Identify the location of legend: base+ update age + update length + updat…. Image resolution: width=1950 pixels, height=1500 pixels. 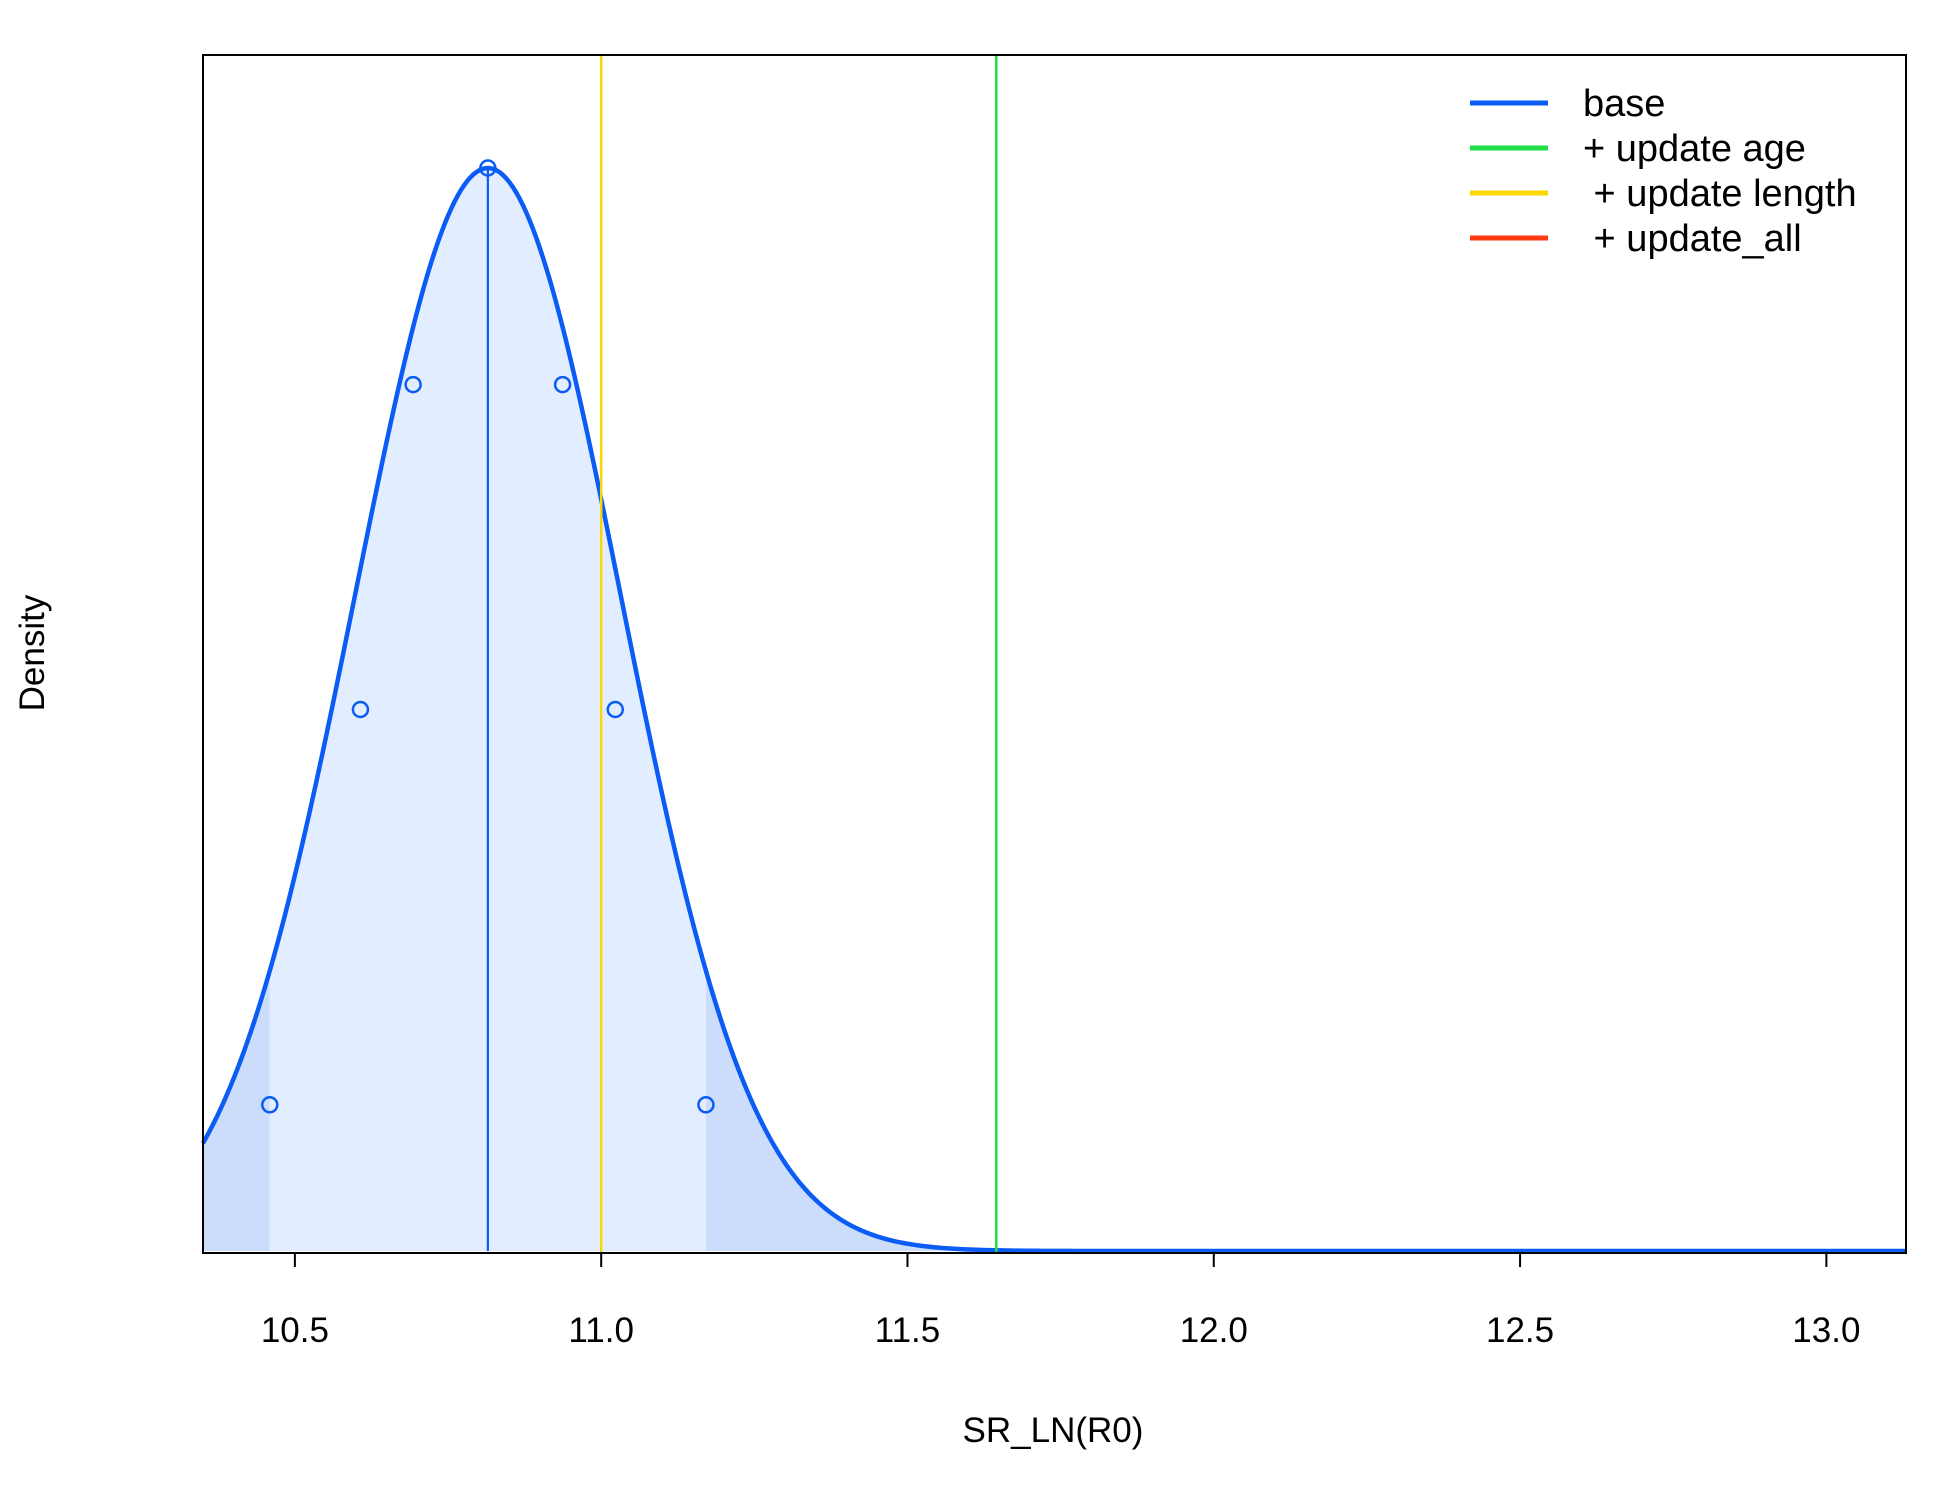
(1663, 171).